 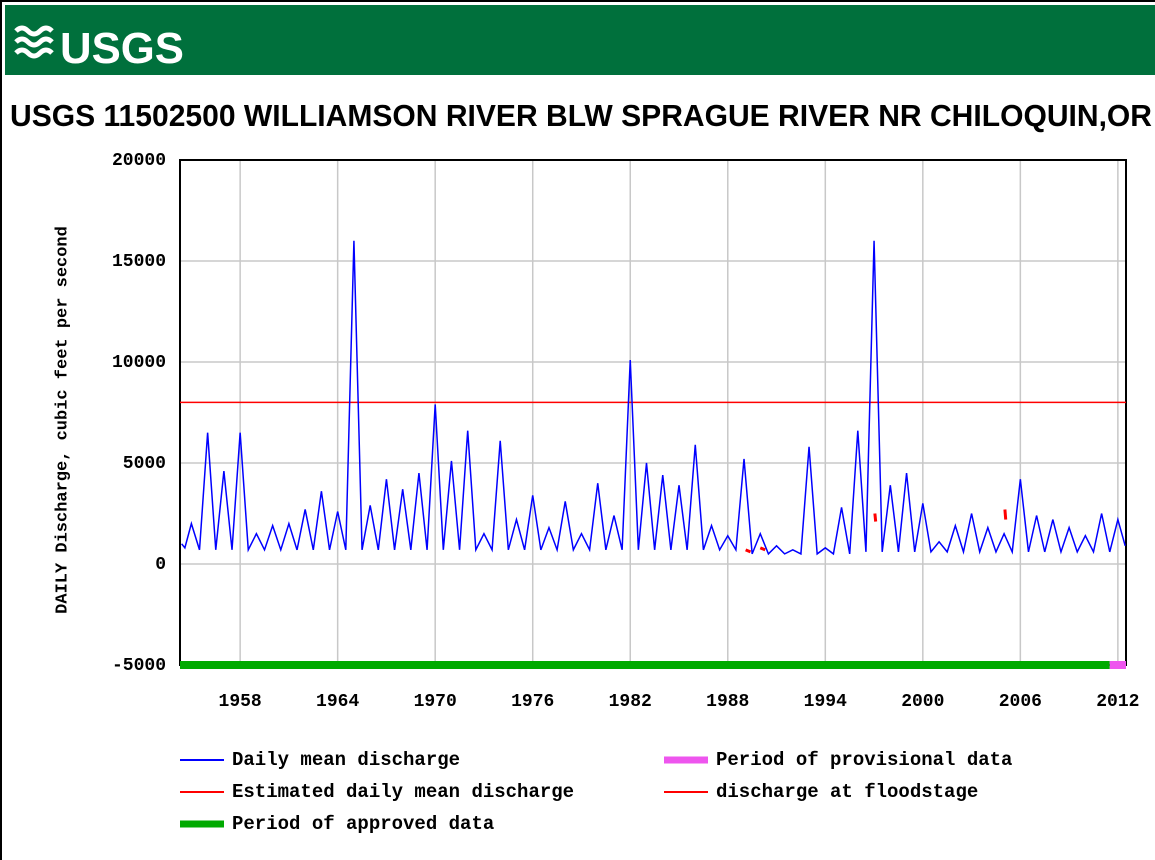 I want to click on y-axis-label: DAILY Discharge, cubic feet per second, so click(x=62, y=420).